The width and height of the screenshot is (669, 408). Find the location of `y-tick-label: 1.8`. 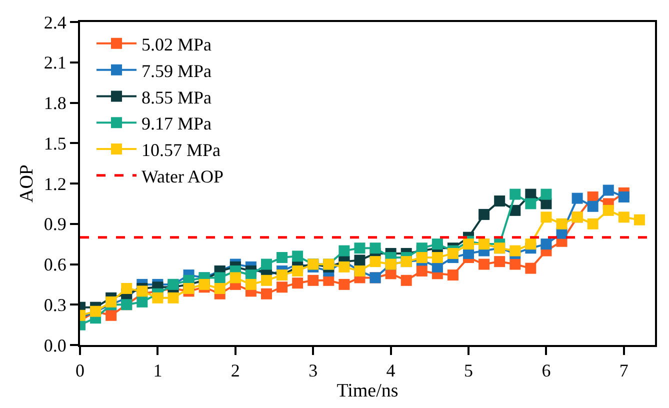

y-tick-label: 1.8 is located at coordinates (55, 103).